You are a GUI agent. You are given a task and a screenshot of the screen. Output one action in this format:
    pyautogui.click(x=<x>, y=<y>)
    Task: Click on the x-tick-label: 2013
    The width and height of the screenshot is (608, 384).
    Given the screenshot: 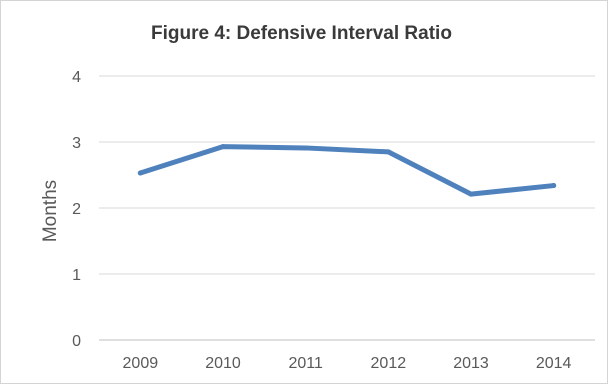 What is the action you would take?
    pyautogui.click(x=471, y=363)
    